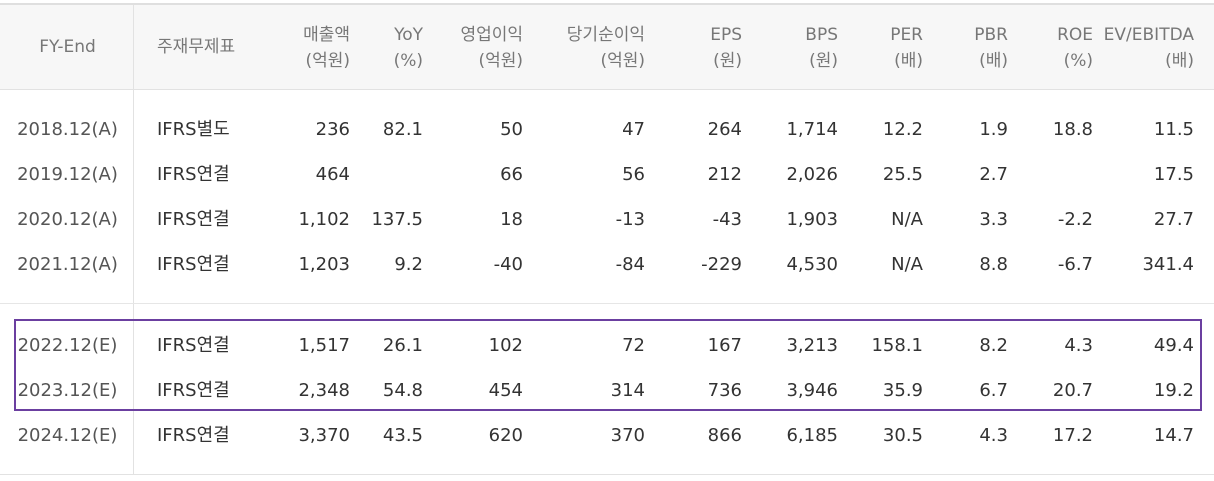 This screenshot has width=1214, height=481. What do you see at coordinates (67, 219) in the screenshot?
I see `cell-fy-end: 2020.12(A)` at bounding box center [67, 219].